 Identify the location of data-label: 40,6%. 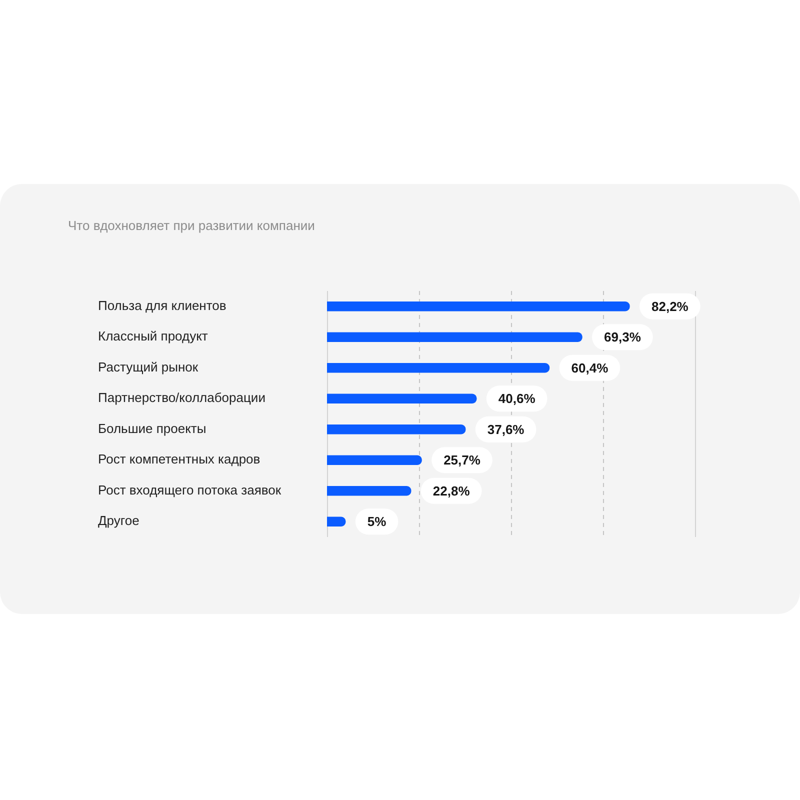
(517, 398).